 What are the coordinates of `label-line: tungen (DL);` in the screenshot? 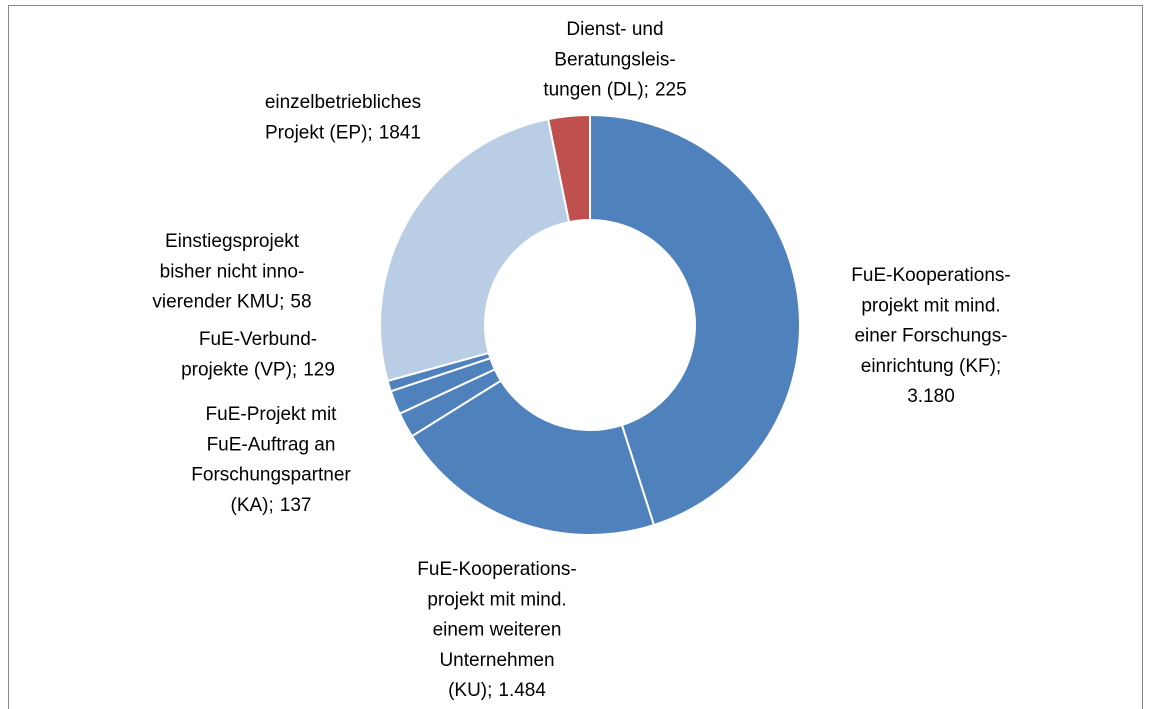 It's located at (596, 90).